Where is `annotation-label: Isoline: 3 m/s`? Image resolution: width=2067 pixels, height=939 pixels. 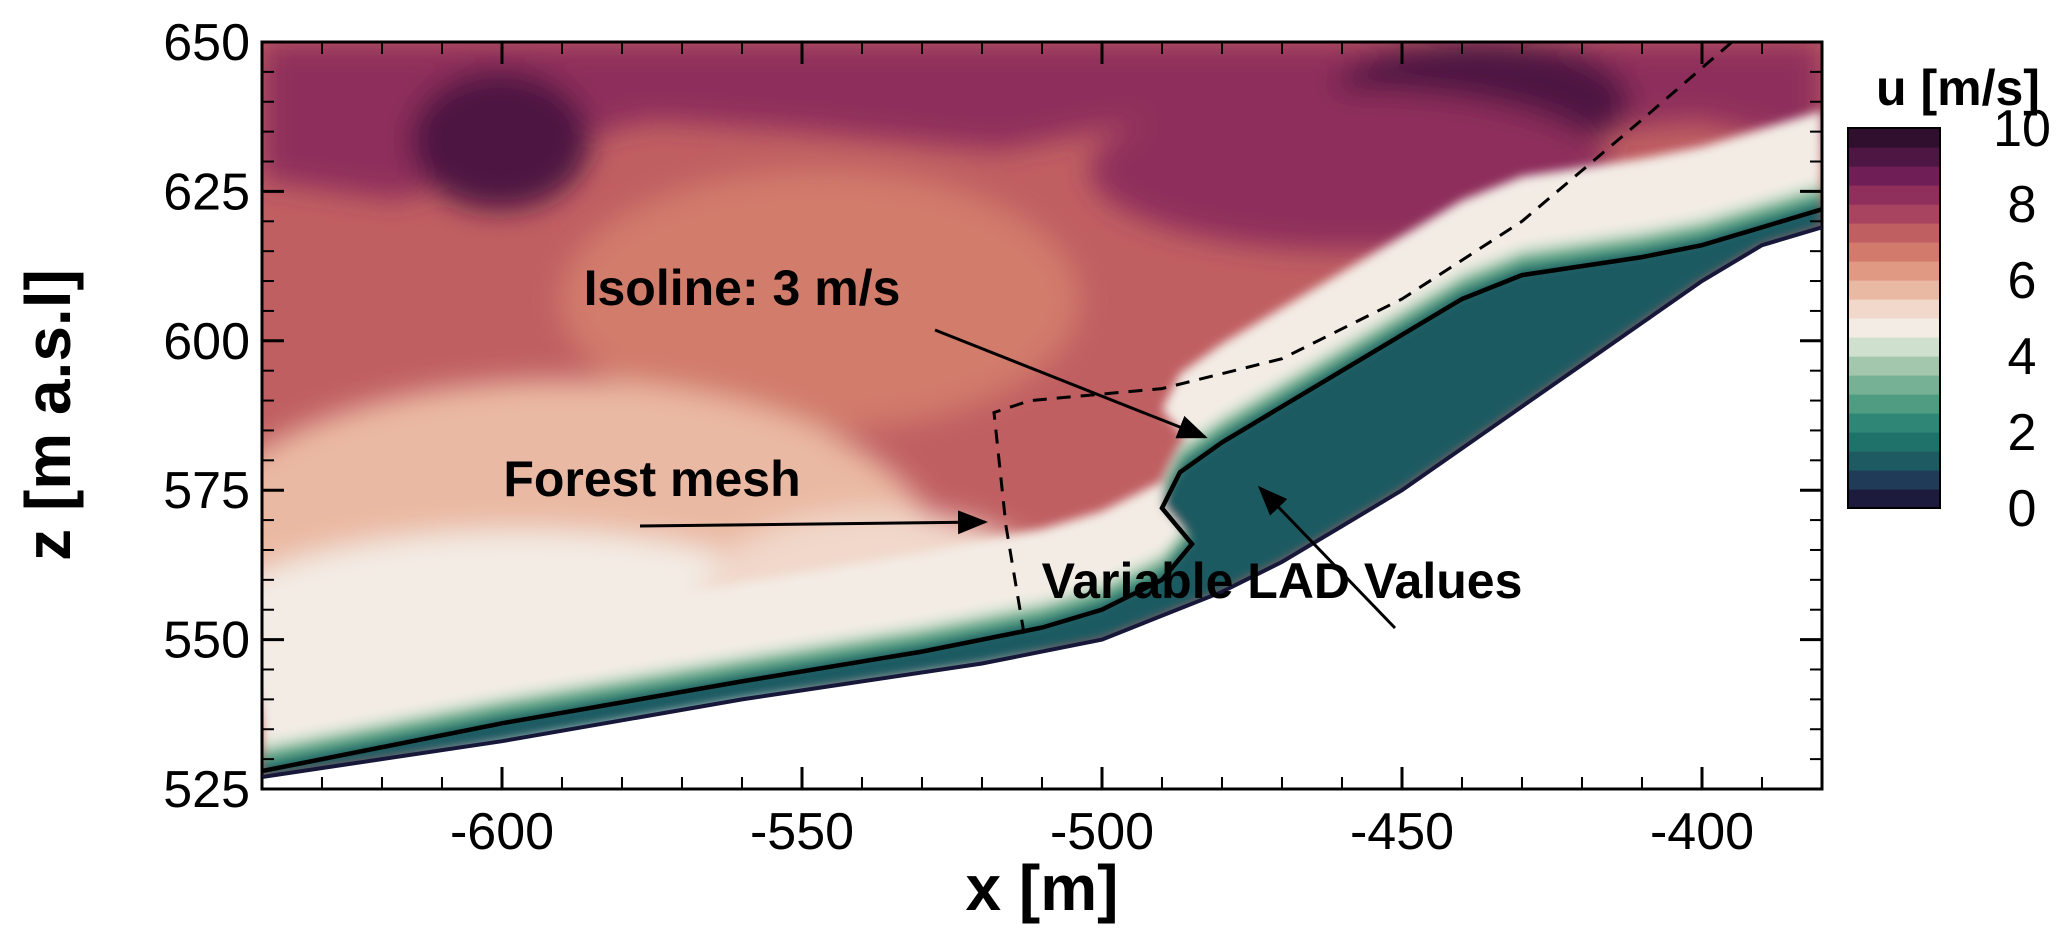 annotation-label: Isoline: 3 m/s is located at coordinates (742, 288).